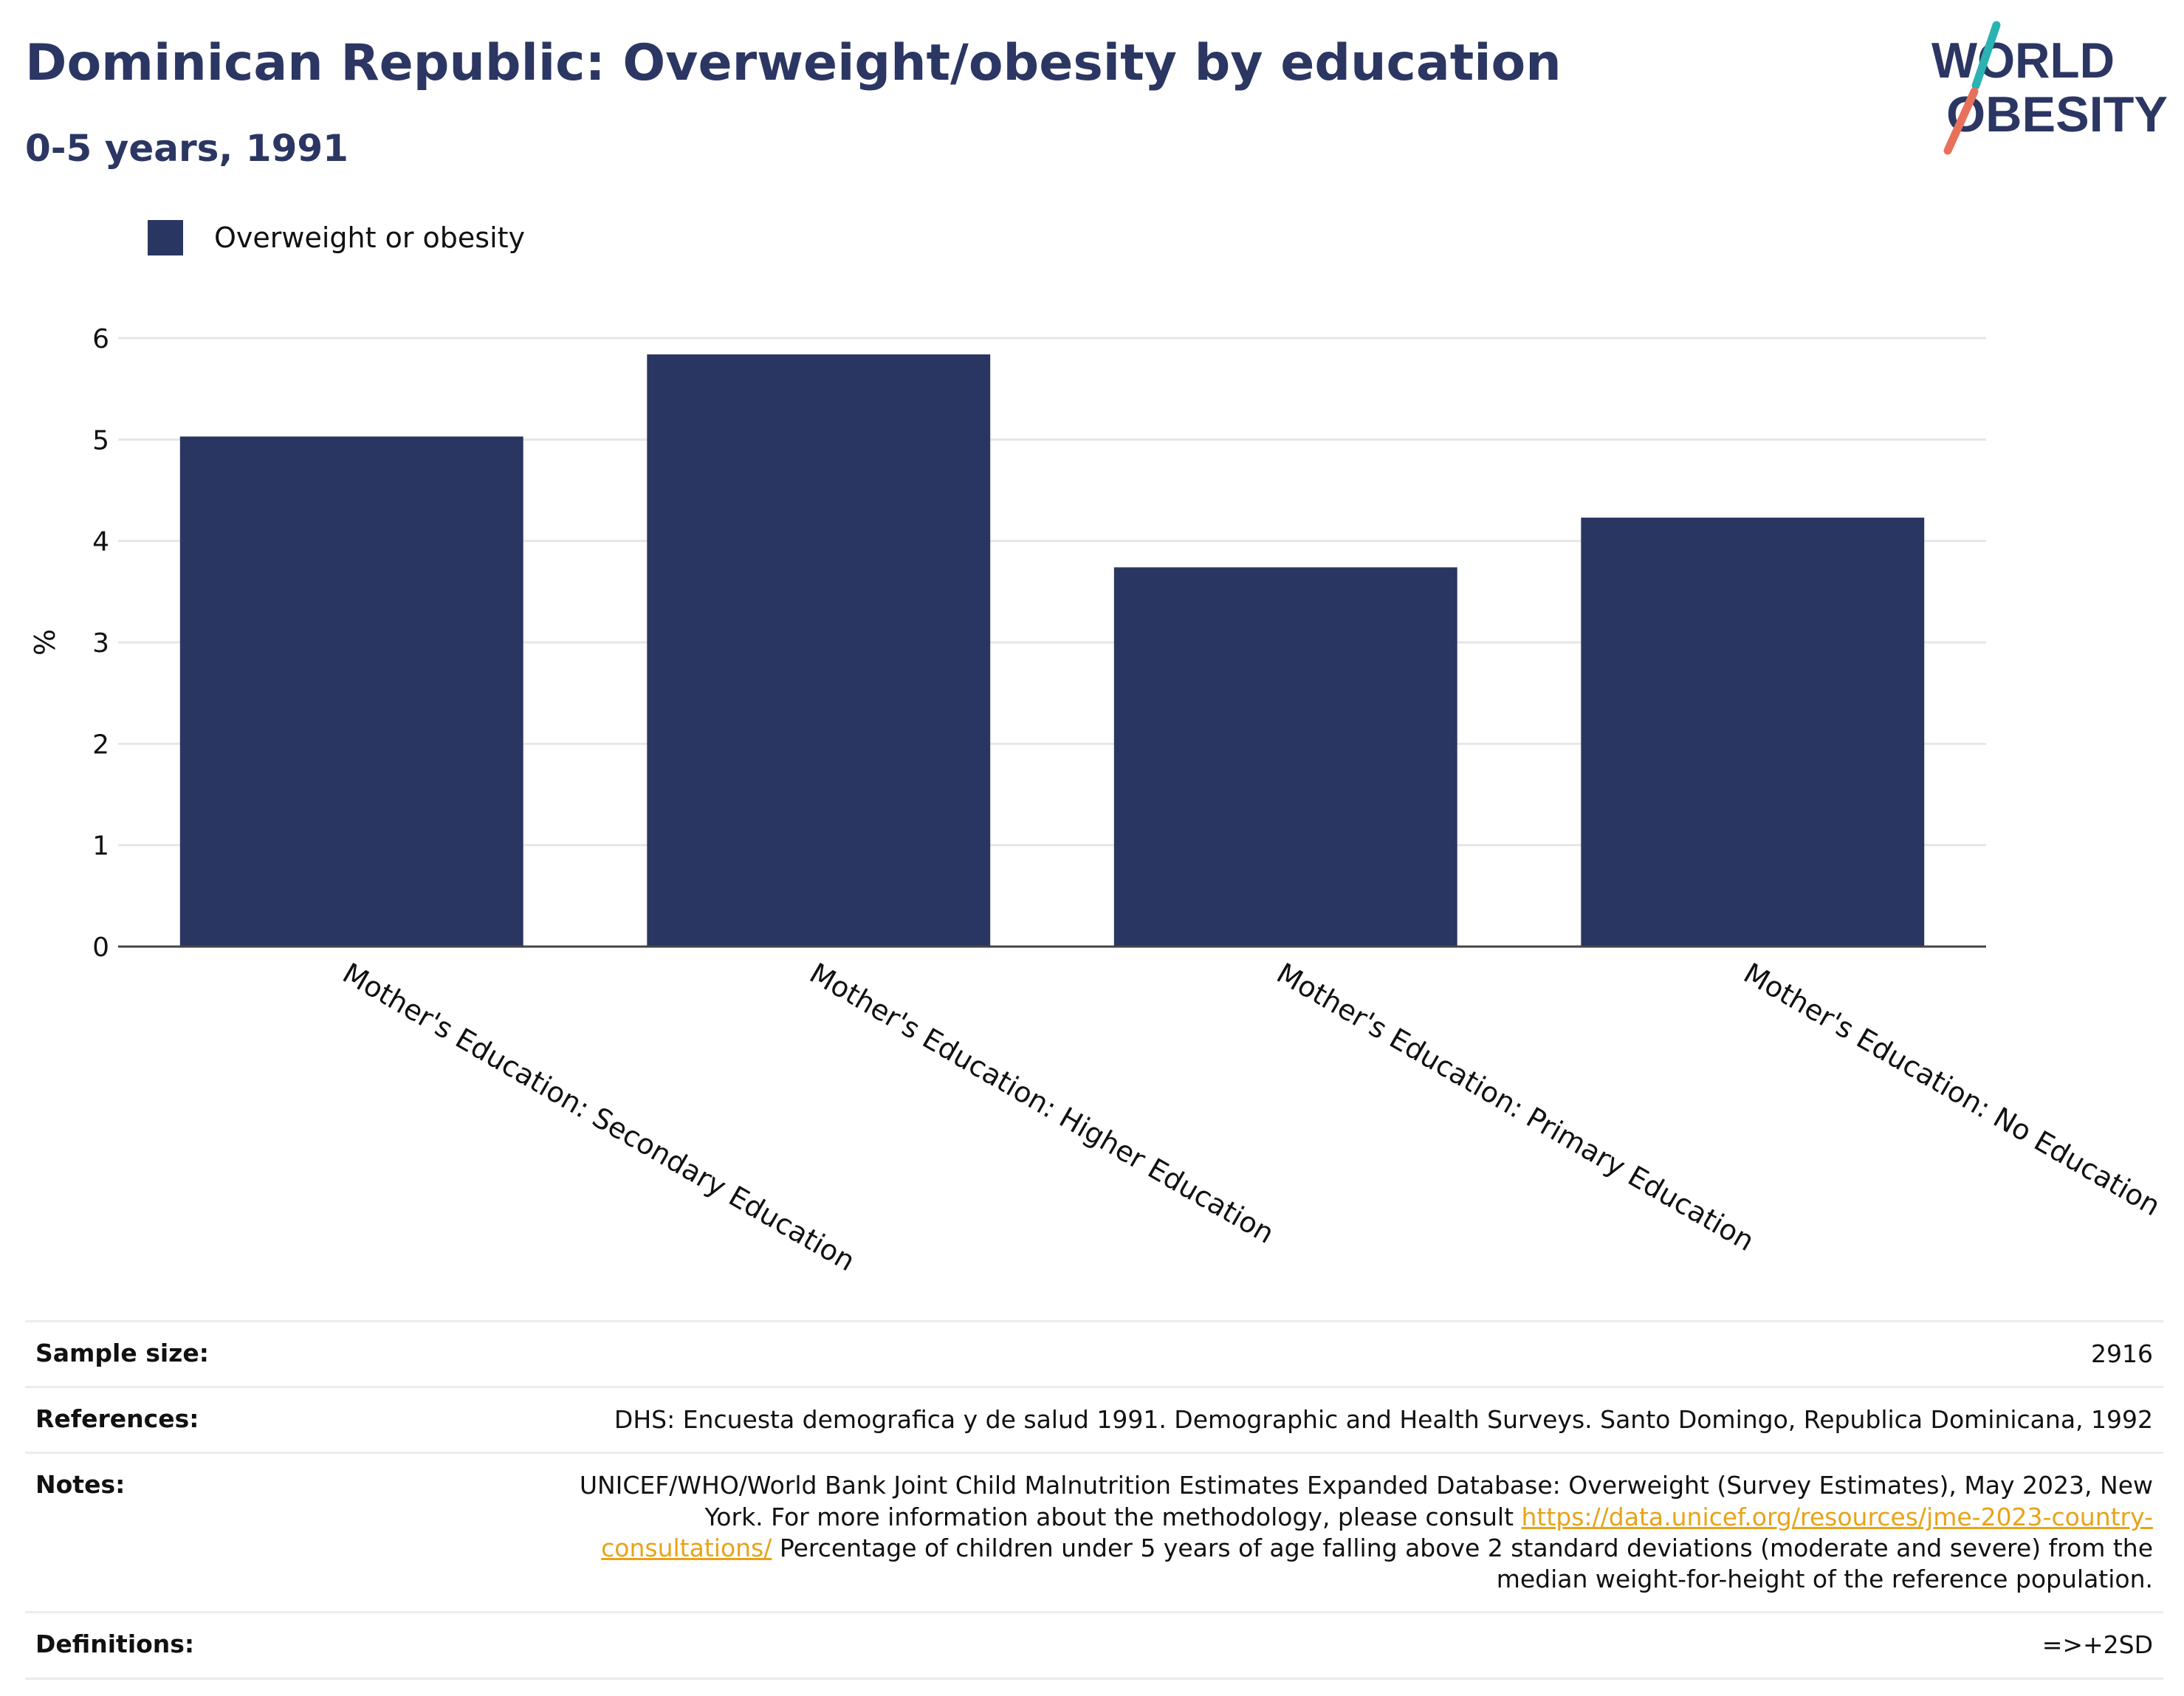 The height and width of the screenshot is (1696, 2184). I want to click on y-tick-label: 0, so click(101, 948).